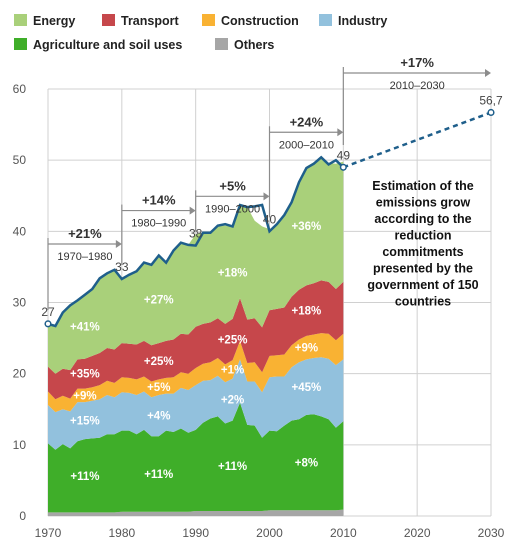  Describe the element at coordinates (20, 160) in the screenshot. I see `y-tick-label: 50` at that location.